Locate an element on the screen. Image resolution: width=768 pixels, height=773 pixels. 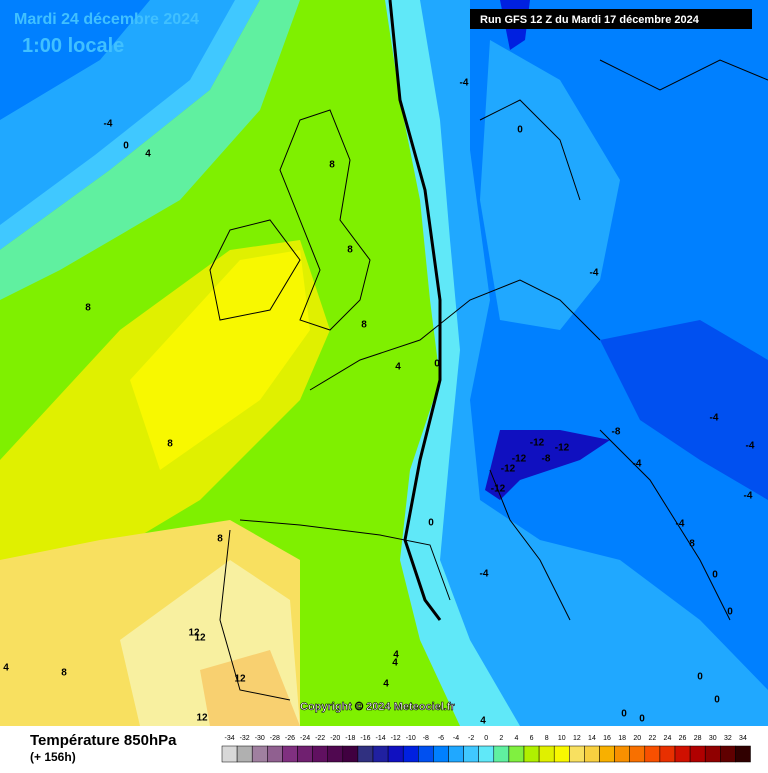
map-time: 1:00 locale is located at coordinates (73, 46).